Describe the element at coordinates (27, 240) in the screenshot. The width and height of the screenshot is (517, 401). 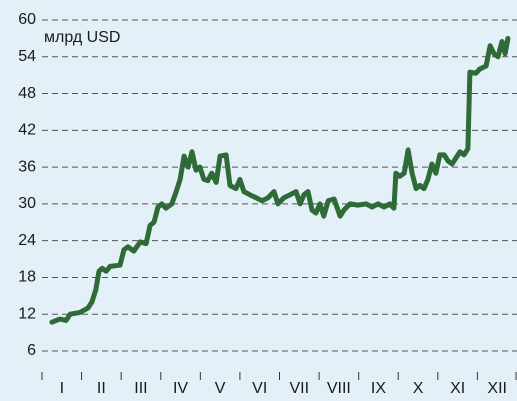
I see `y-tick-label: 24` at that location.